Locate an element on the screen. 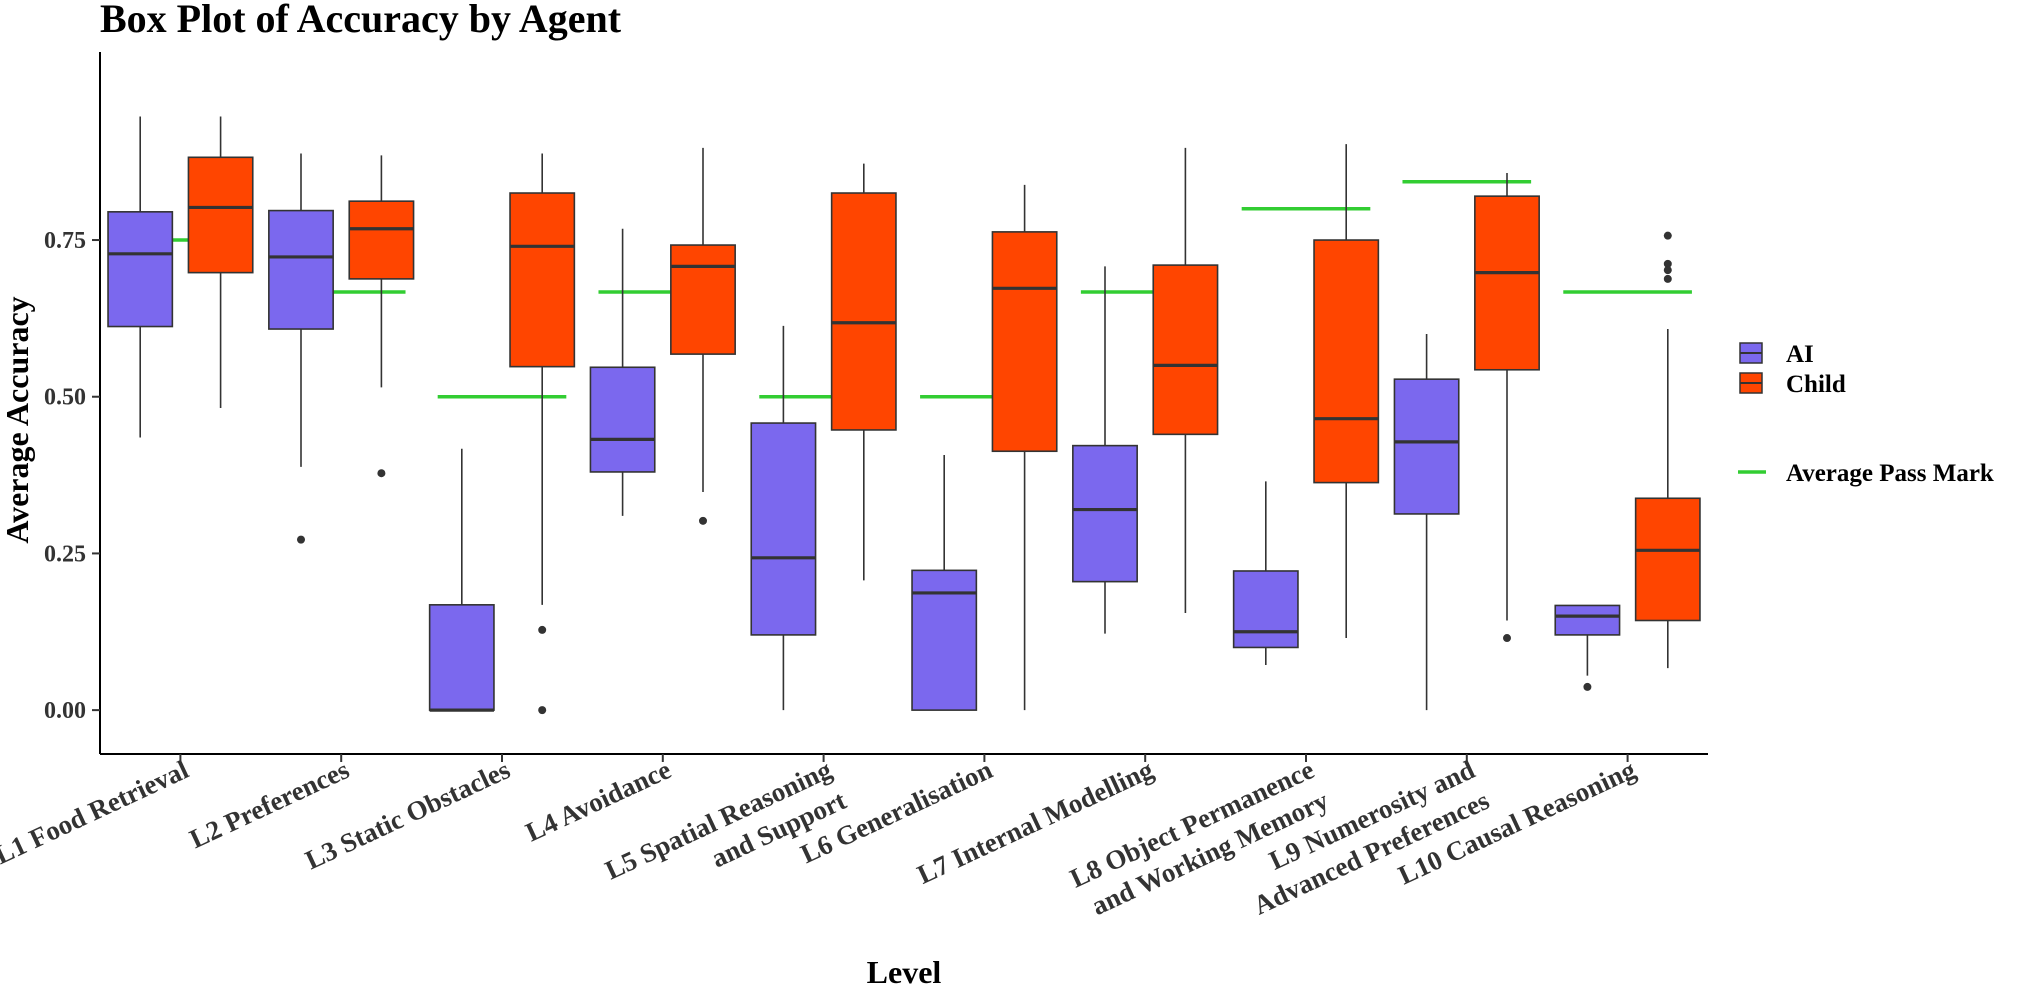 The height and width of the screenshot is (986, 2032). x-tick-label-line: L1 Food Retrieval is located at coordinates (96, 812).